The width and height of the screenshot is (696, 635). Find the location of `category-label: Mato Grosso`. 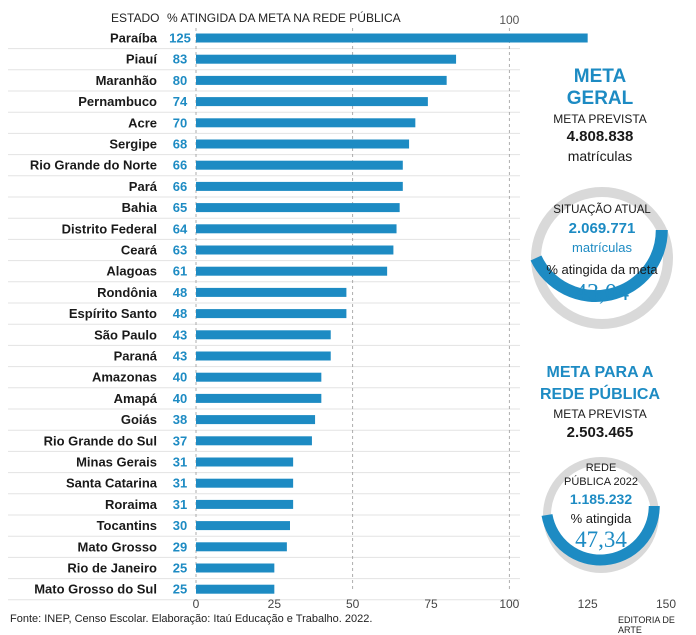

category-label: Mato Grosso is located at coordinates (118, 546).